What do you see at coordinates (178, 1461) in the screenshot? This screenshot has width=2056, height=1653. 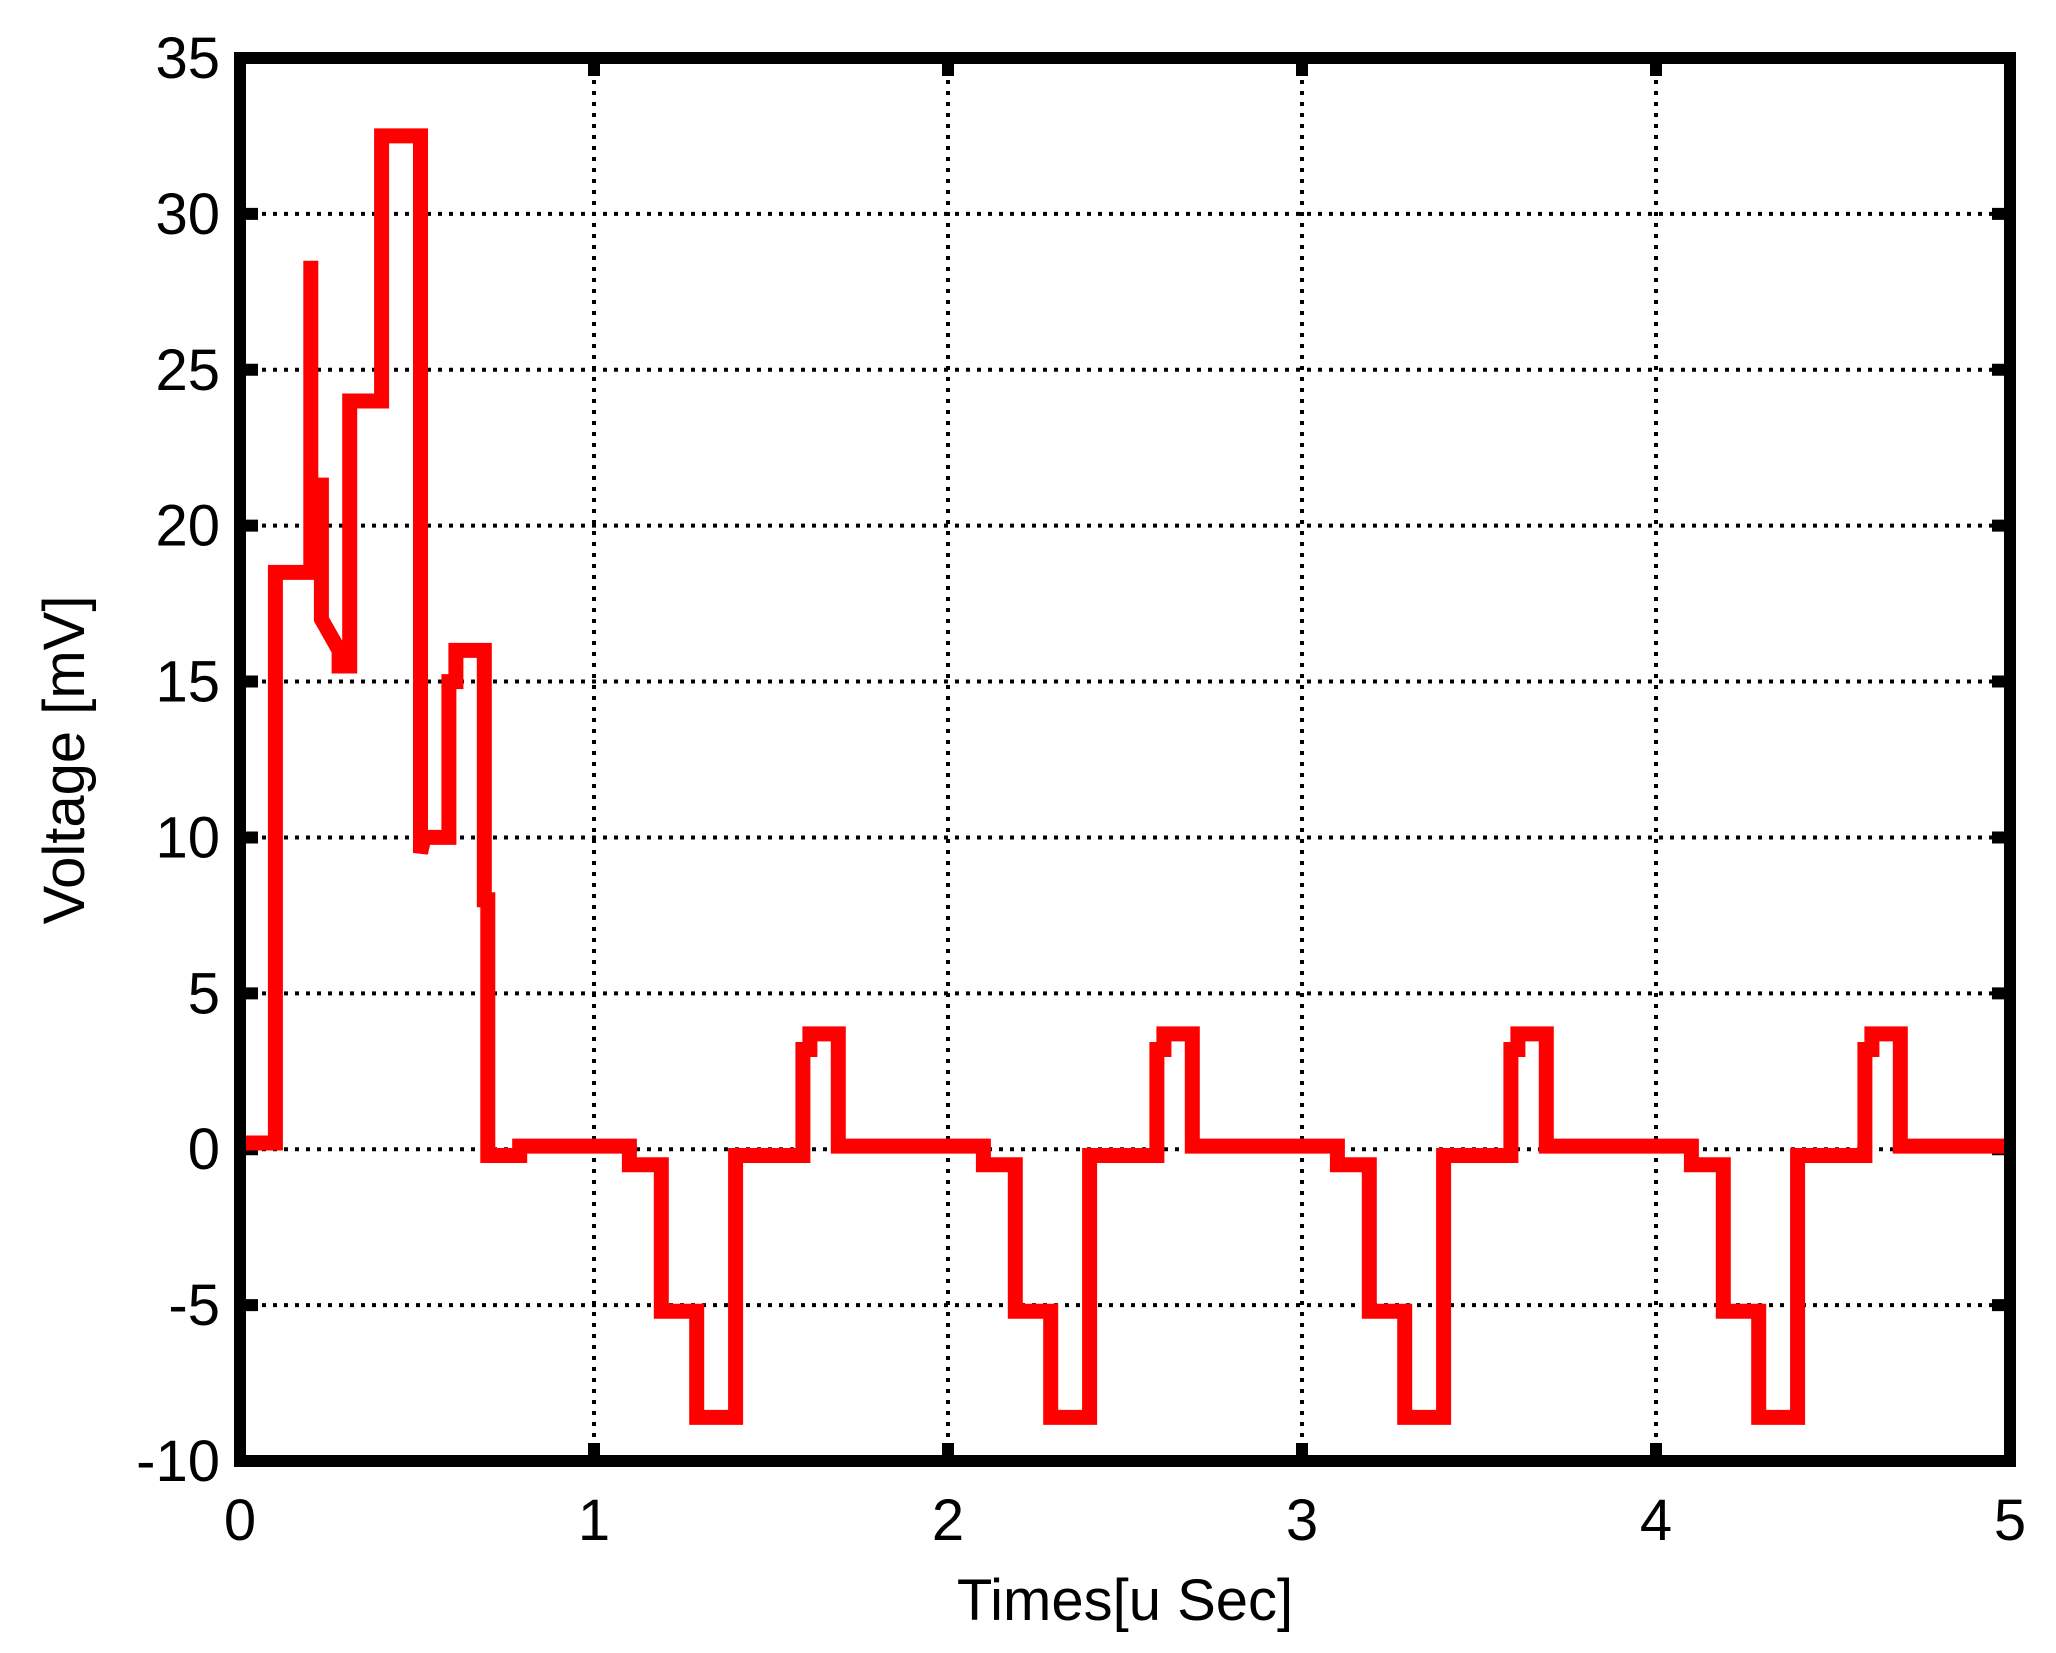 I see `y-tick-label: -10` at bounding box center [178, 1461].